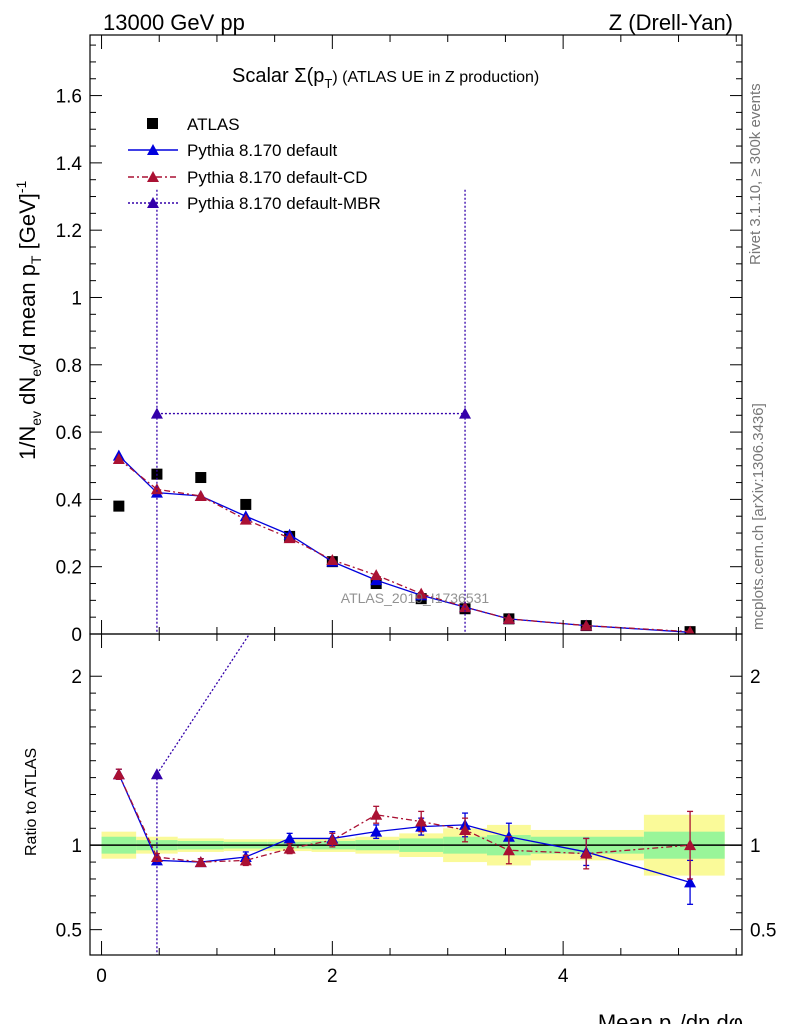 This screenshot has height=1024, width=786. Describe the element at coordinates (758, 516) in the screenshot. I see `mcplots-label: mcplots.cern.ch [arXiv:1306.3436]` at that location.